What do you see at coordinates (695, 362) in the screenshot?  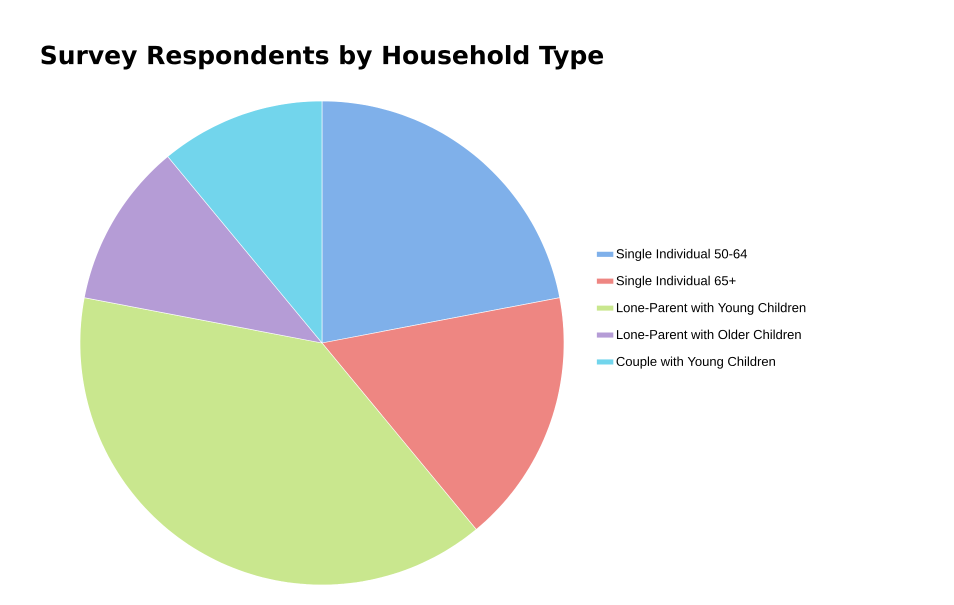 I see `legend-label: Couple with Young Children` at bounding box center [695, 362].